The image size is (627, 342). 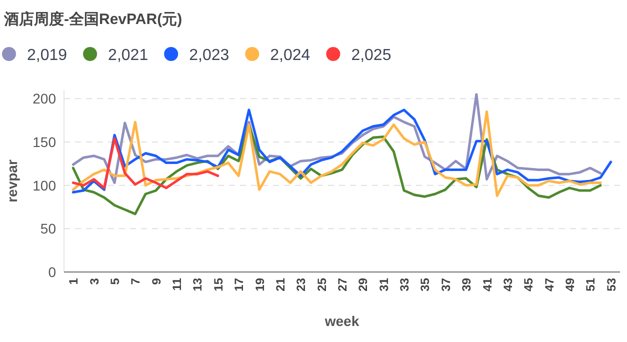 I want to click on chart-title: 酒店周度-全国RevPAR(元), so click(x=92, y=19).